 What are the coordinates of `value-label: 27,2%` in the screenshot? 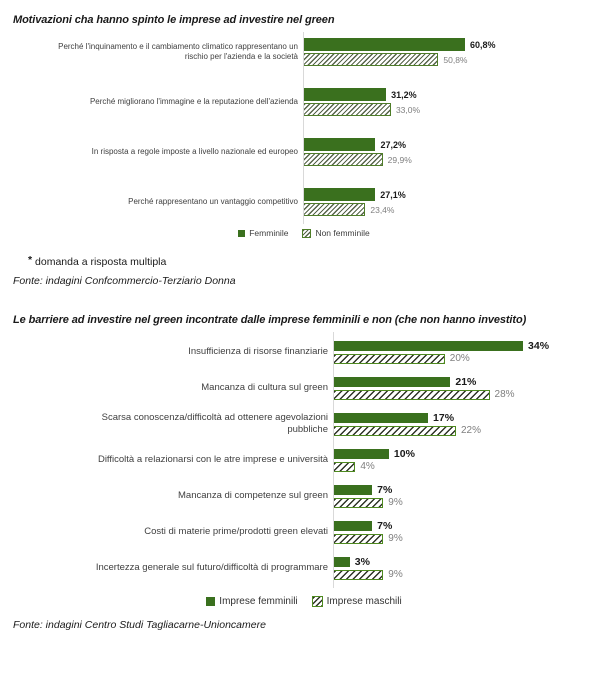 It's located at (393, 144).